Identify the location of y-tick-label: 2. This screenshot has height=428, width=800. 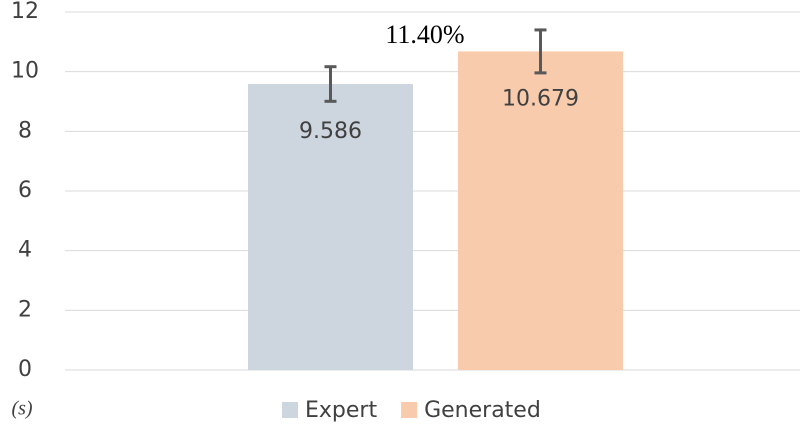
(25, 309).